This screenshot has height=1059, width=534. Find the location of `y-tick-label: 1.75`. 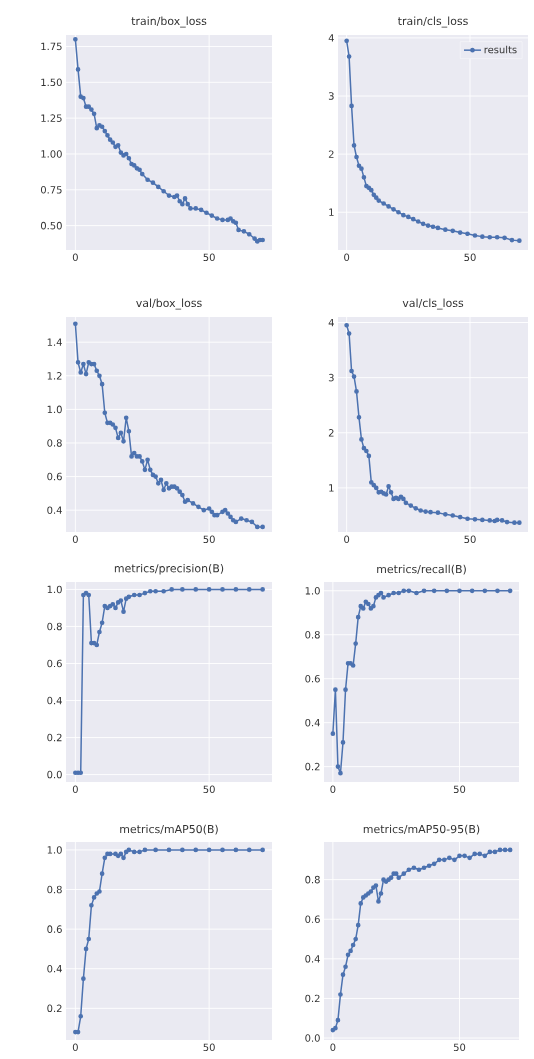

y-tick-label: 1.75 is located at coordinates (51, 46).